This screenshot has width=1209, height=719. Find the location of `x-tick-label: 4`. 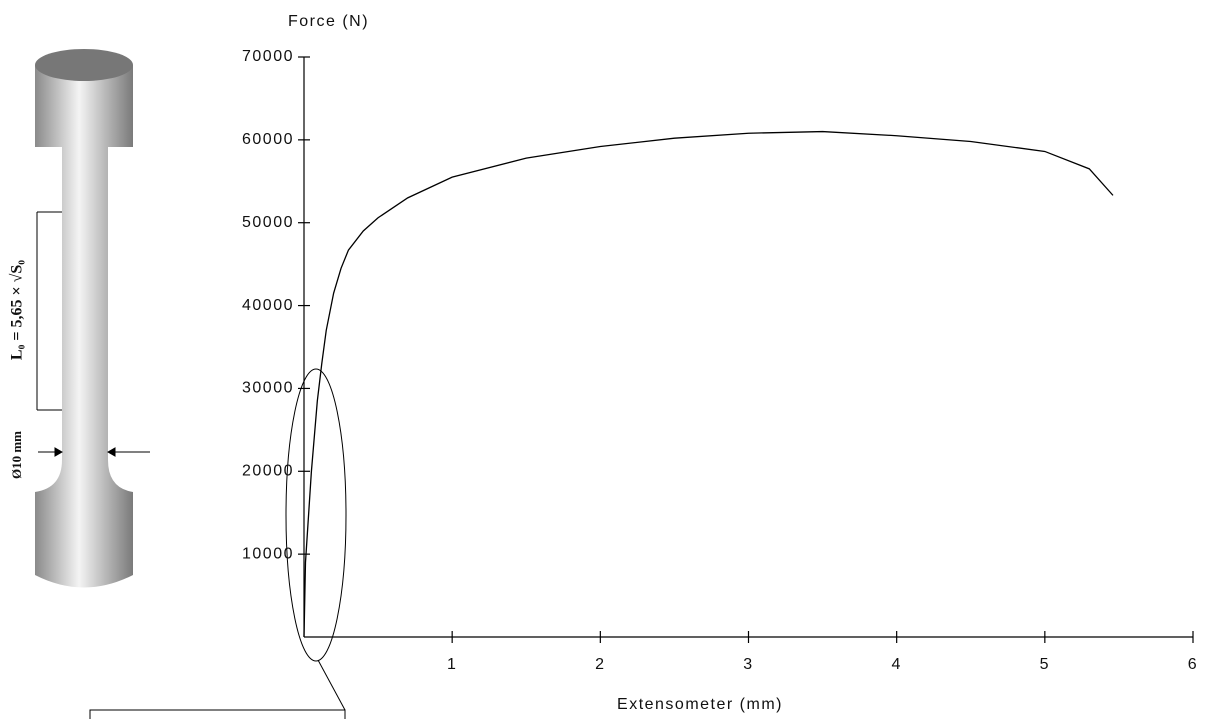

x-tick-label: 4 is located at coordinates (896, 664).